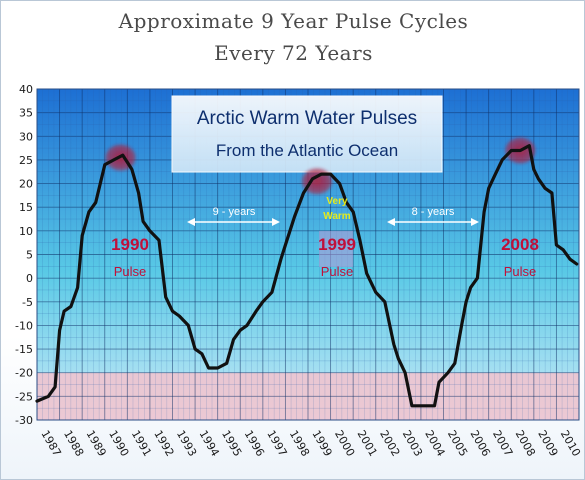 This screenshot has width=585, height=480. I want to click on y-tick-label: 10, so click(26, 231).